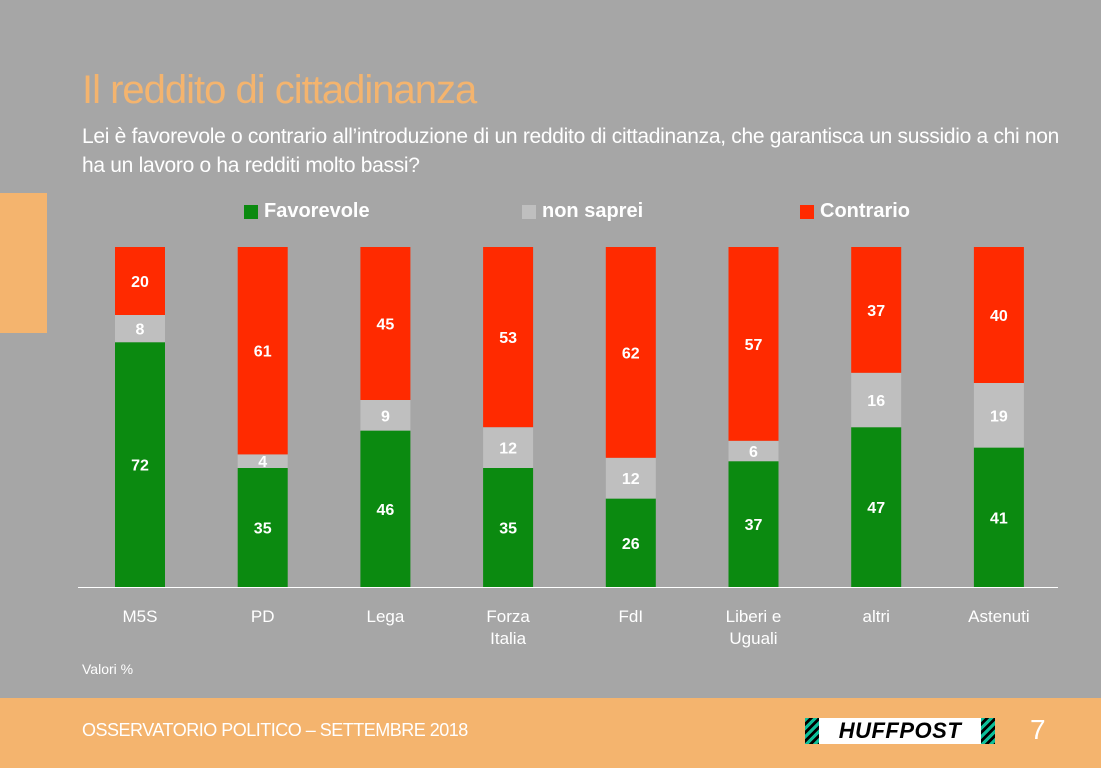  I want to click on data-label-favorevole-6: 47, so click(876, 508).